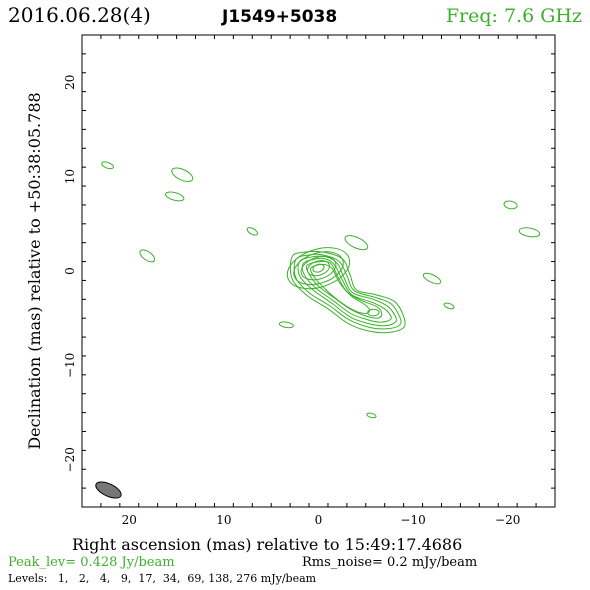  I want to click on x-tick-label: −10, so click(412, 520).